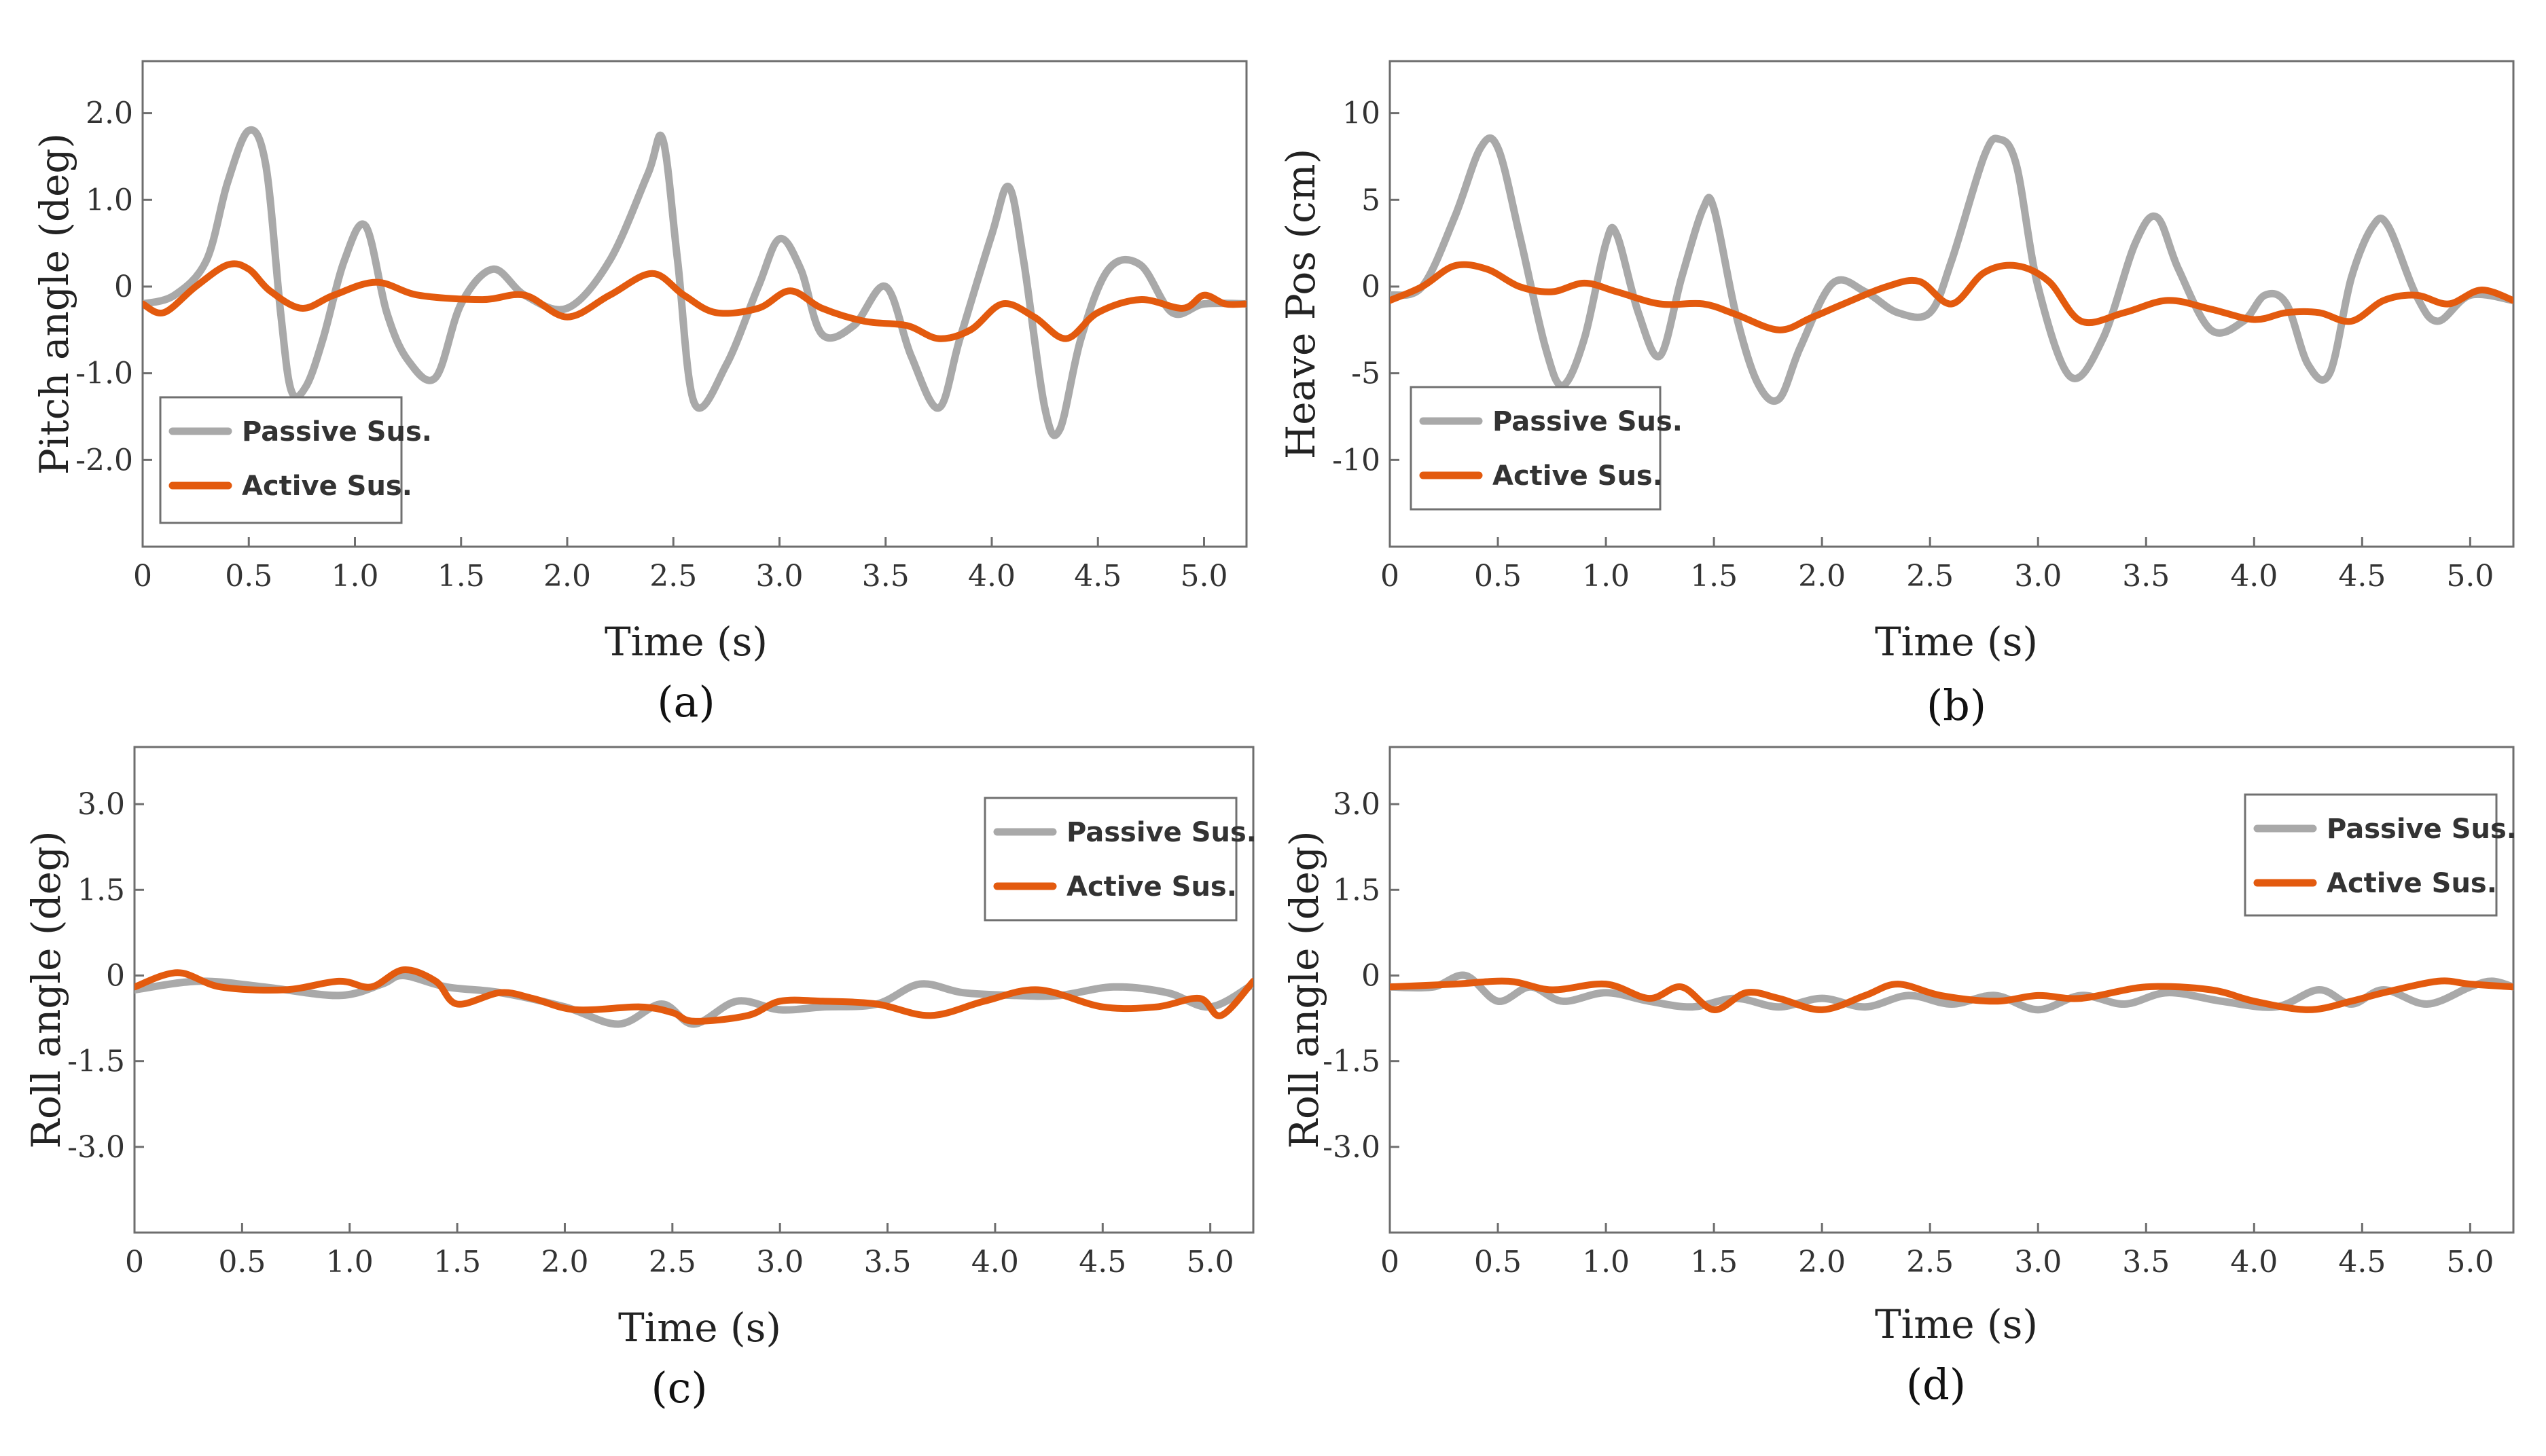 The height and width of the screenshot is (1456, 2546). Describe the element at coordinates (54, 304) in the screenshot. I see `y-axis-title: Pitch angle (deg)` at that location.